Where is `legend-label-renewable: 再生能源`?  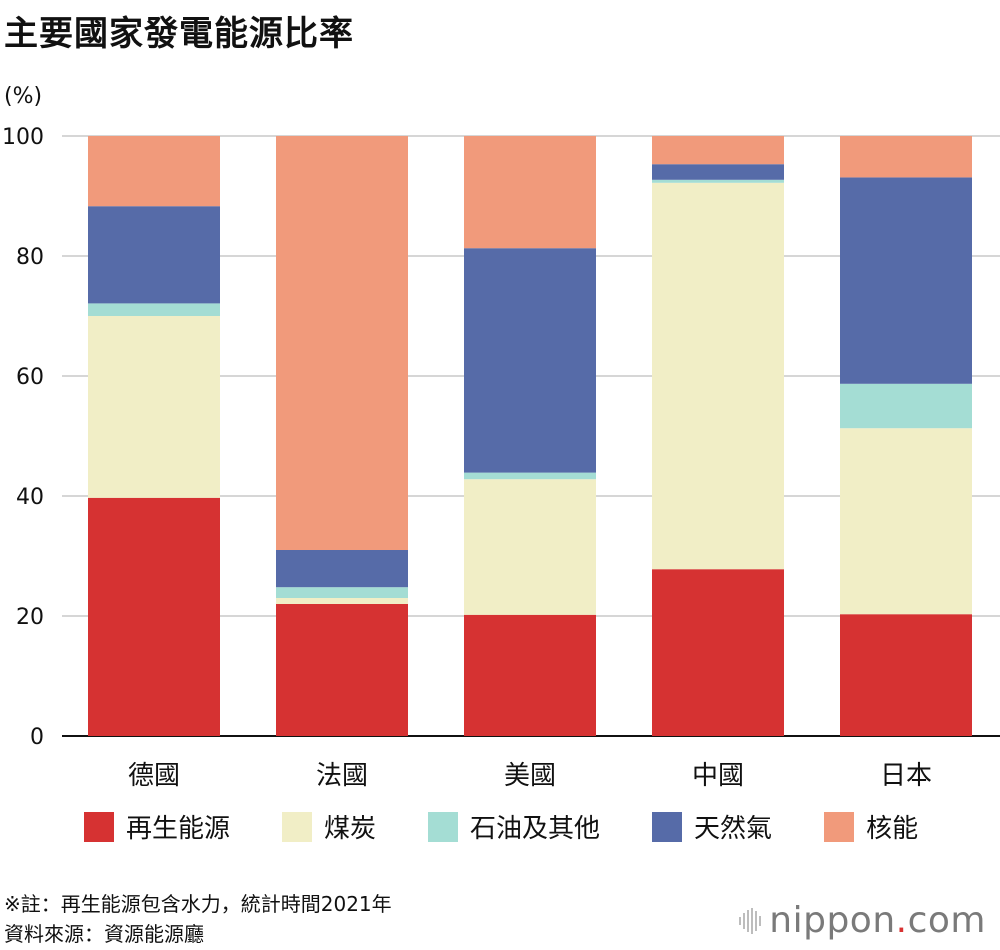
legend-label-renewable: 再生能源 is located at coordinates (178, 829).